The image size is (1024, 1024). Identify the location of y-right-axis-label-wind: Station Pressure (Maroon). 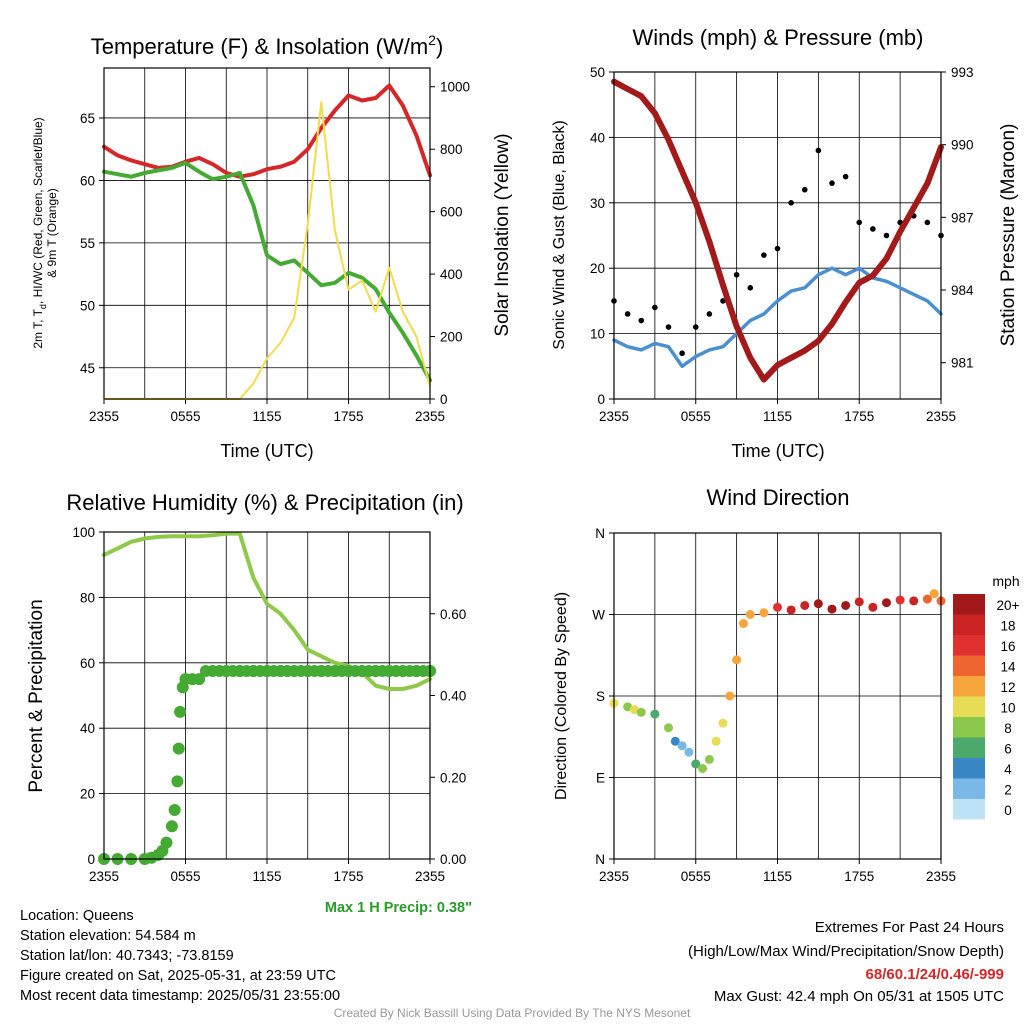
(1008, 235).